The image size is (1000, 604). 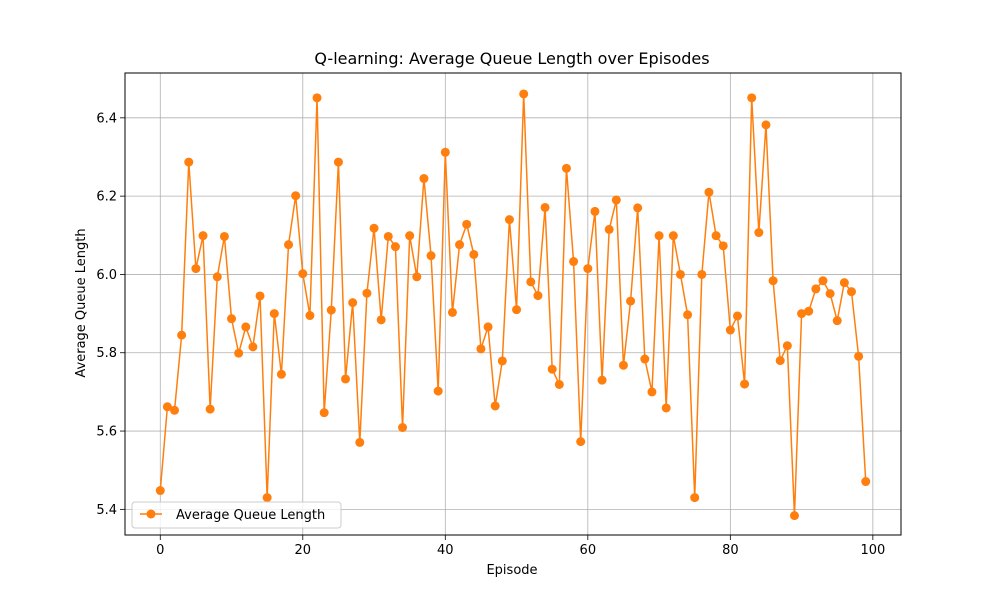 What do you see at coordinates (110, 314) in the screenshot?
I see `y-axis-ticks: 5.4 5.6 5.8 6.0 6.2 6.4` at bounding box center [110, 314].